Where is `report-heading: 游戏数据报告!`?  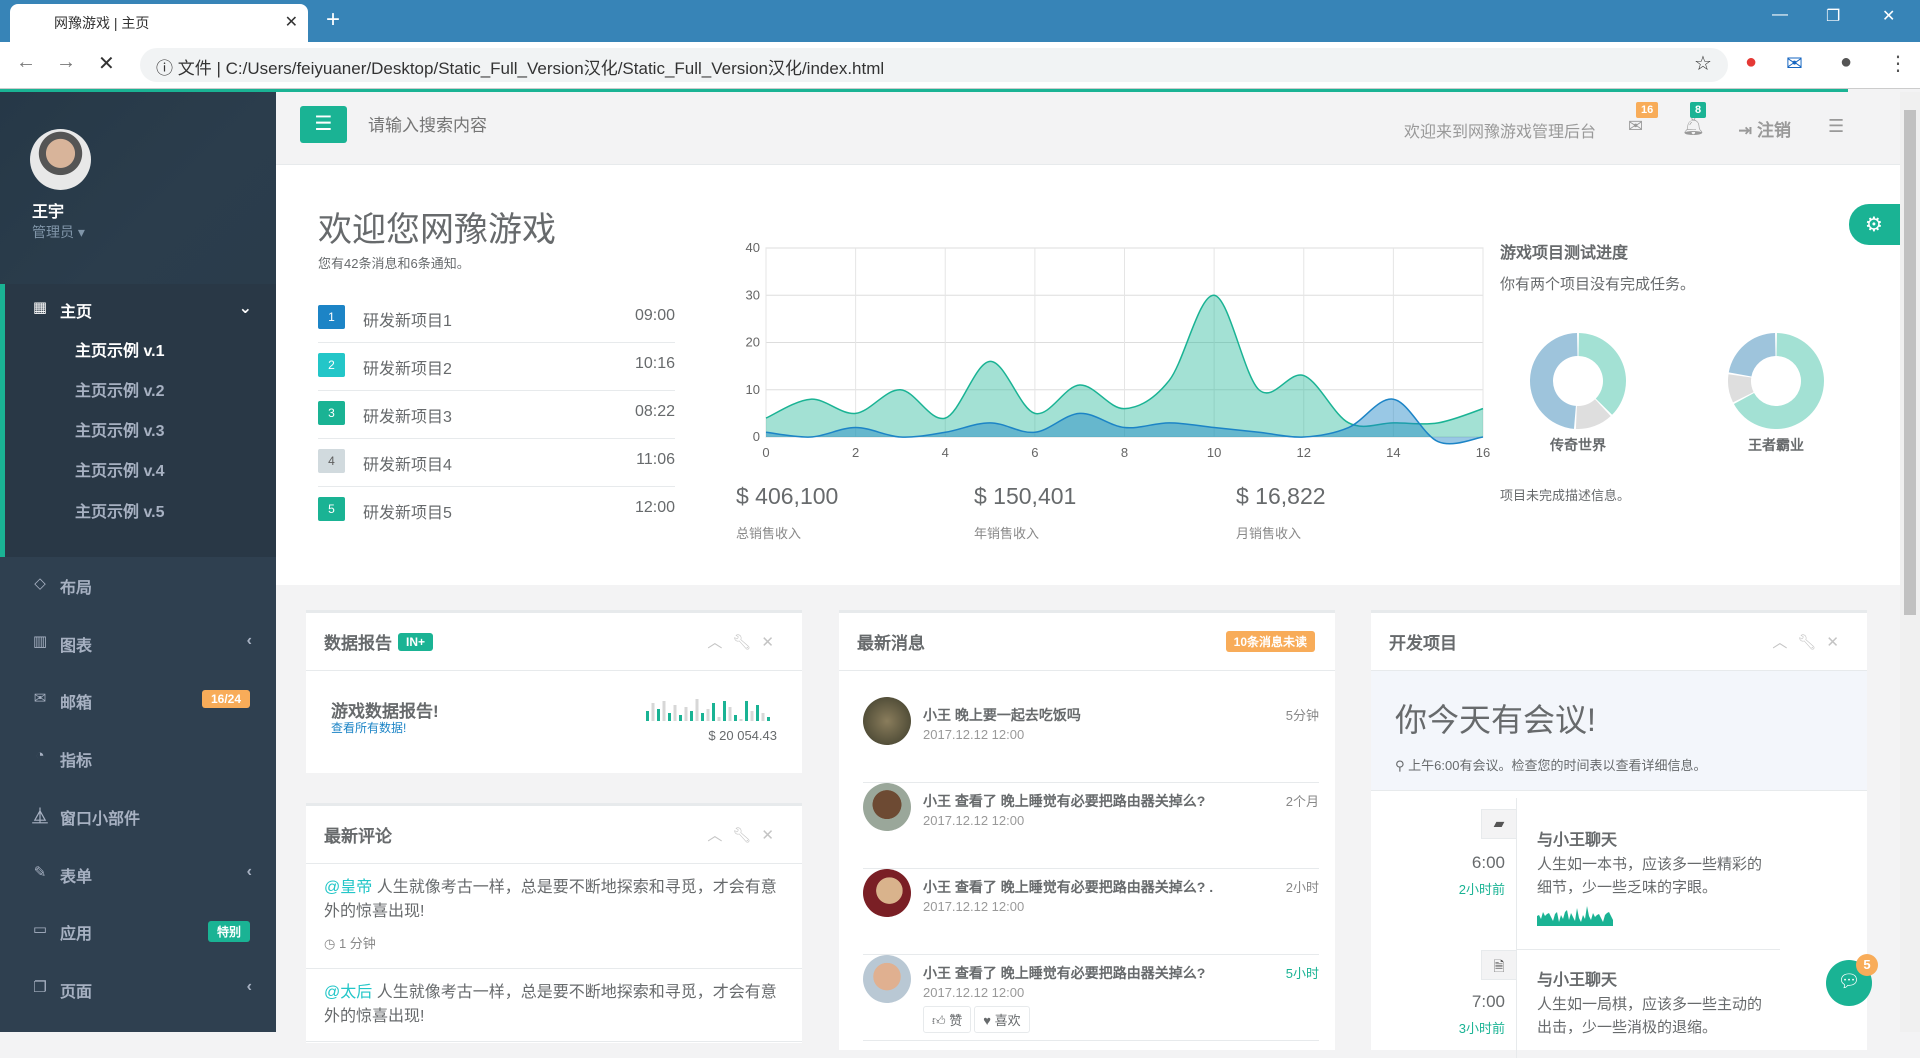 report-heading: 游戏数据报告! is located at coordinates (385, 711).